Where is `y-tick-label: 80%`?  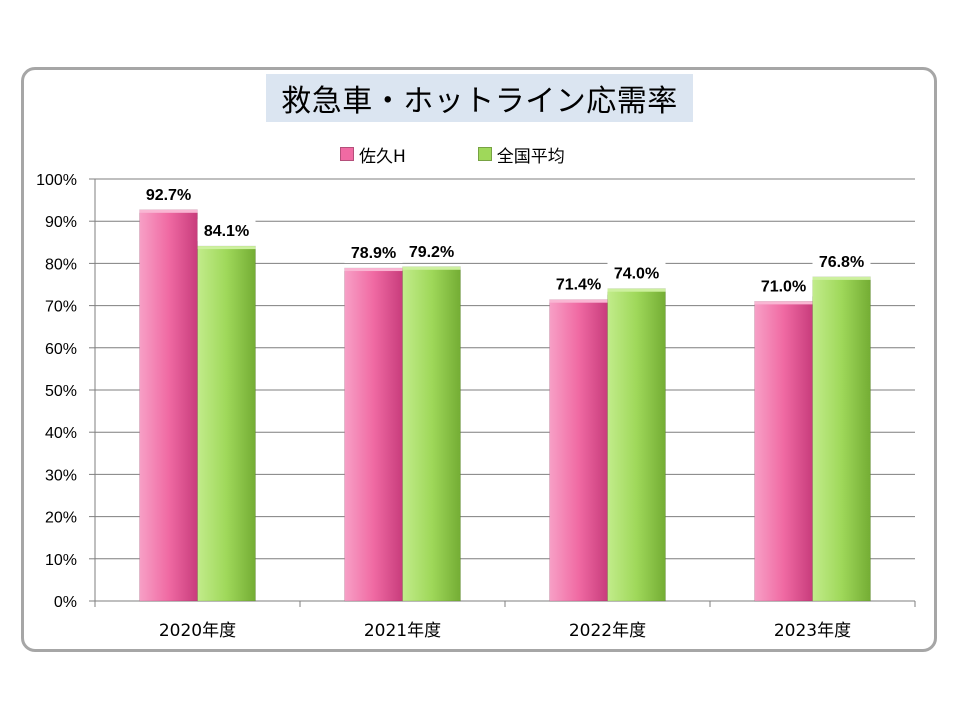 y-tick-label: 80% is located at coordinates (61, 264).